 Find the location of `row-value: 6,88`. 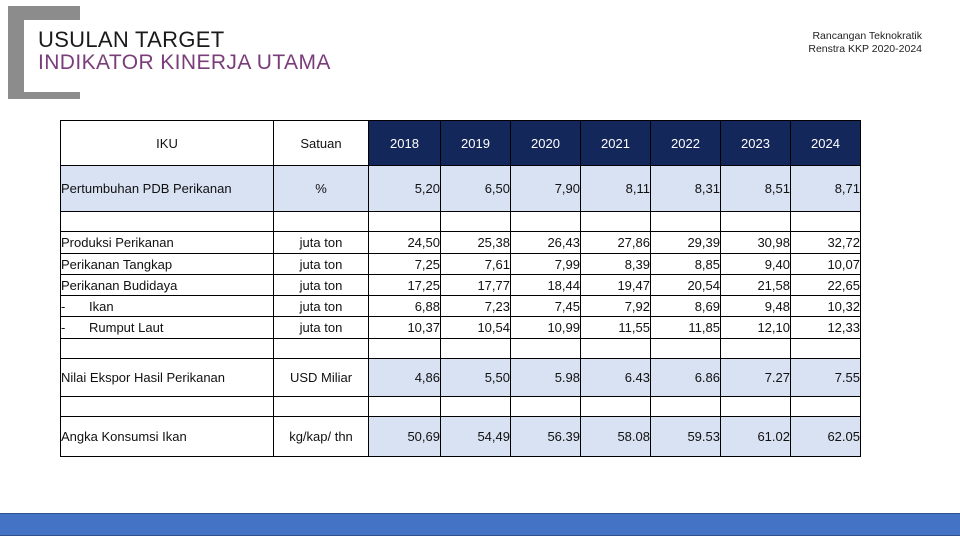

row-value: 6,88 is located at coordinates (404, 306).